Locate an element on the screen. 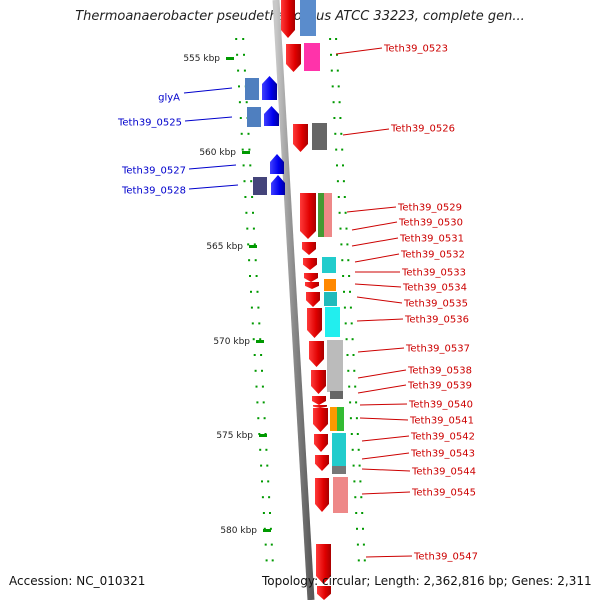 The height and width of the screenshot is (600, 600). gene-label: Teth39_0535 is located at coordinates (435, 304).